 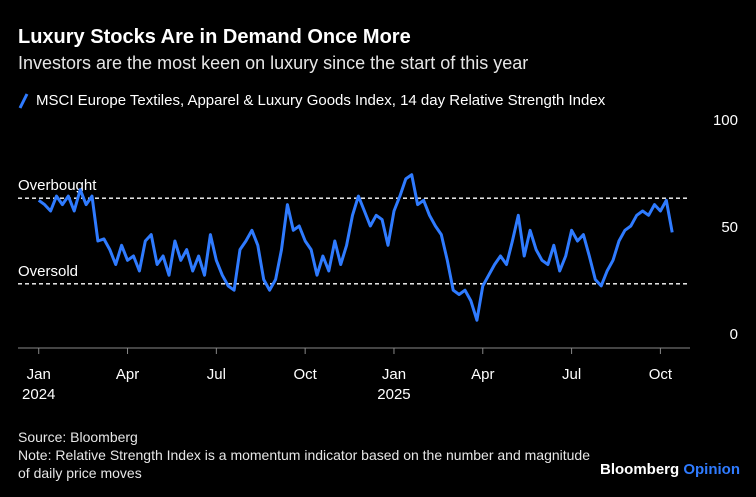 I want to click on reference-label: Overbought, so click(x=57, y=185).